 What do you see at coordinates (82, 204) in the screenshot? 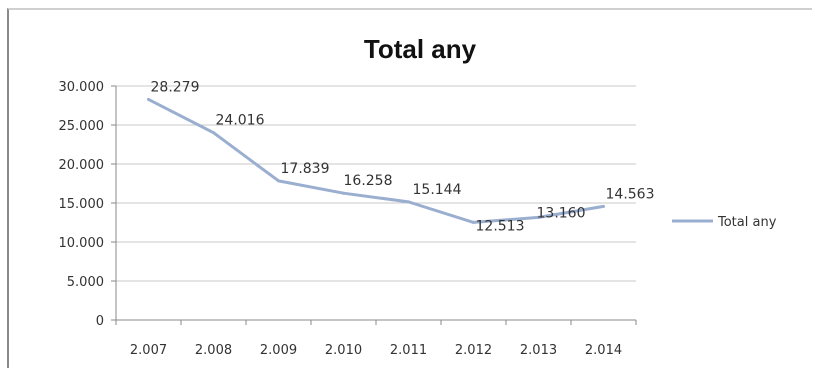
I see `y-tick-label: 15.000` at bounding box center [82, 204].